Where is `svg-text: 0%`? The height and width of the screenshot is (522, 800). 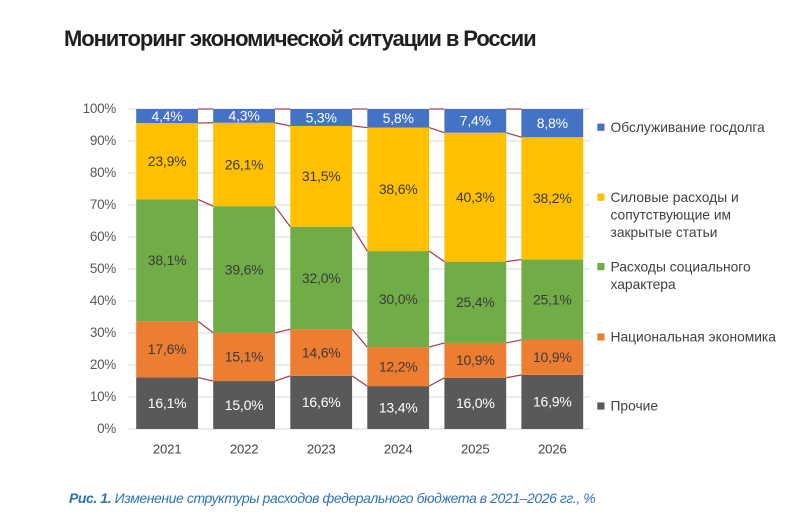 svg-text: 0% is located at coordinates (106, 428).